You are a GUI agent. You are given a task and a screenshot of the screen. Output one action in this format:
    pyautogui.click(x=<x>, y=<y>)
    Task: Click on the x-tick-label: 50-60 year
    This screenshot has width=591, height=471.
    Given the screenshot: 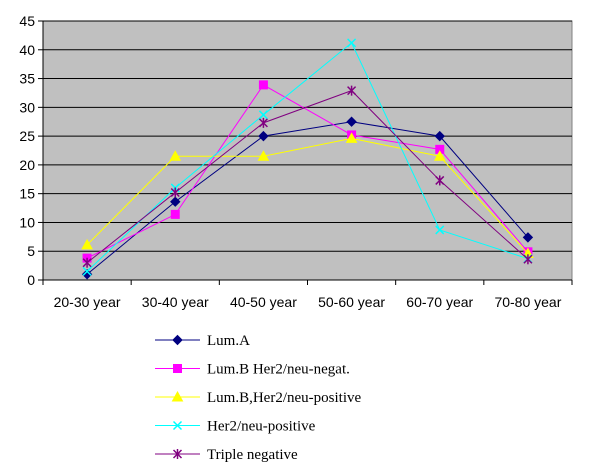 What is the action you would take?
    pyautogui.click(x=351, y=302)
    